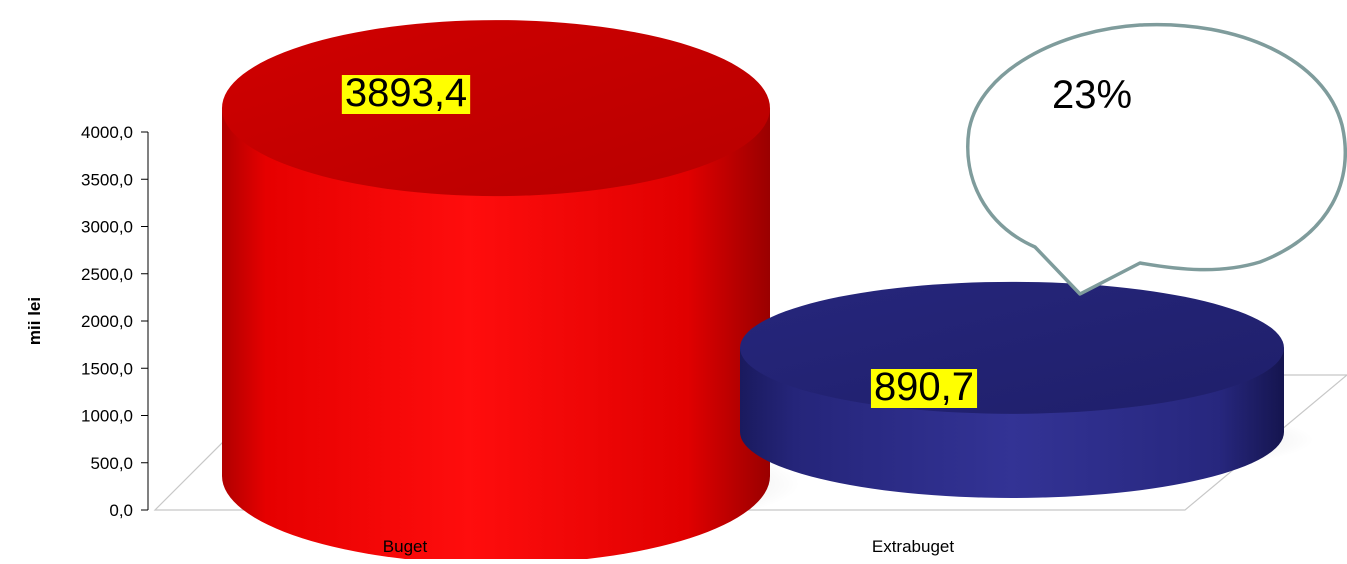  What do you see at coordinates (913, 546) in the screenshot?
I see `x-category-label: Extrabuget` at bounding box center [913, 546].